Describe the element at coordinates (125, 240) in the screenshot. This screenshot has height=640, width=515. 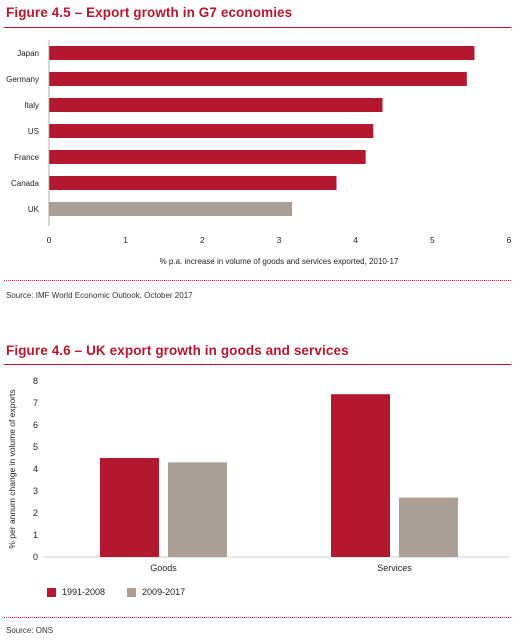
I see `x-tick-label-1: 1` at that location.